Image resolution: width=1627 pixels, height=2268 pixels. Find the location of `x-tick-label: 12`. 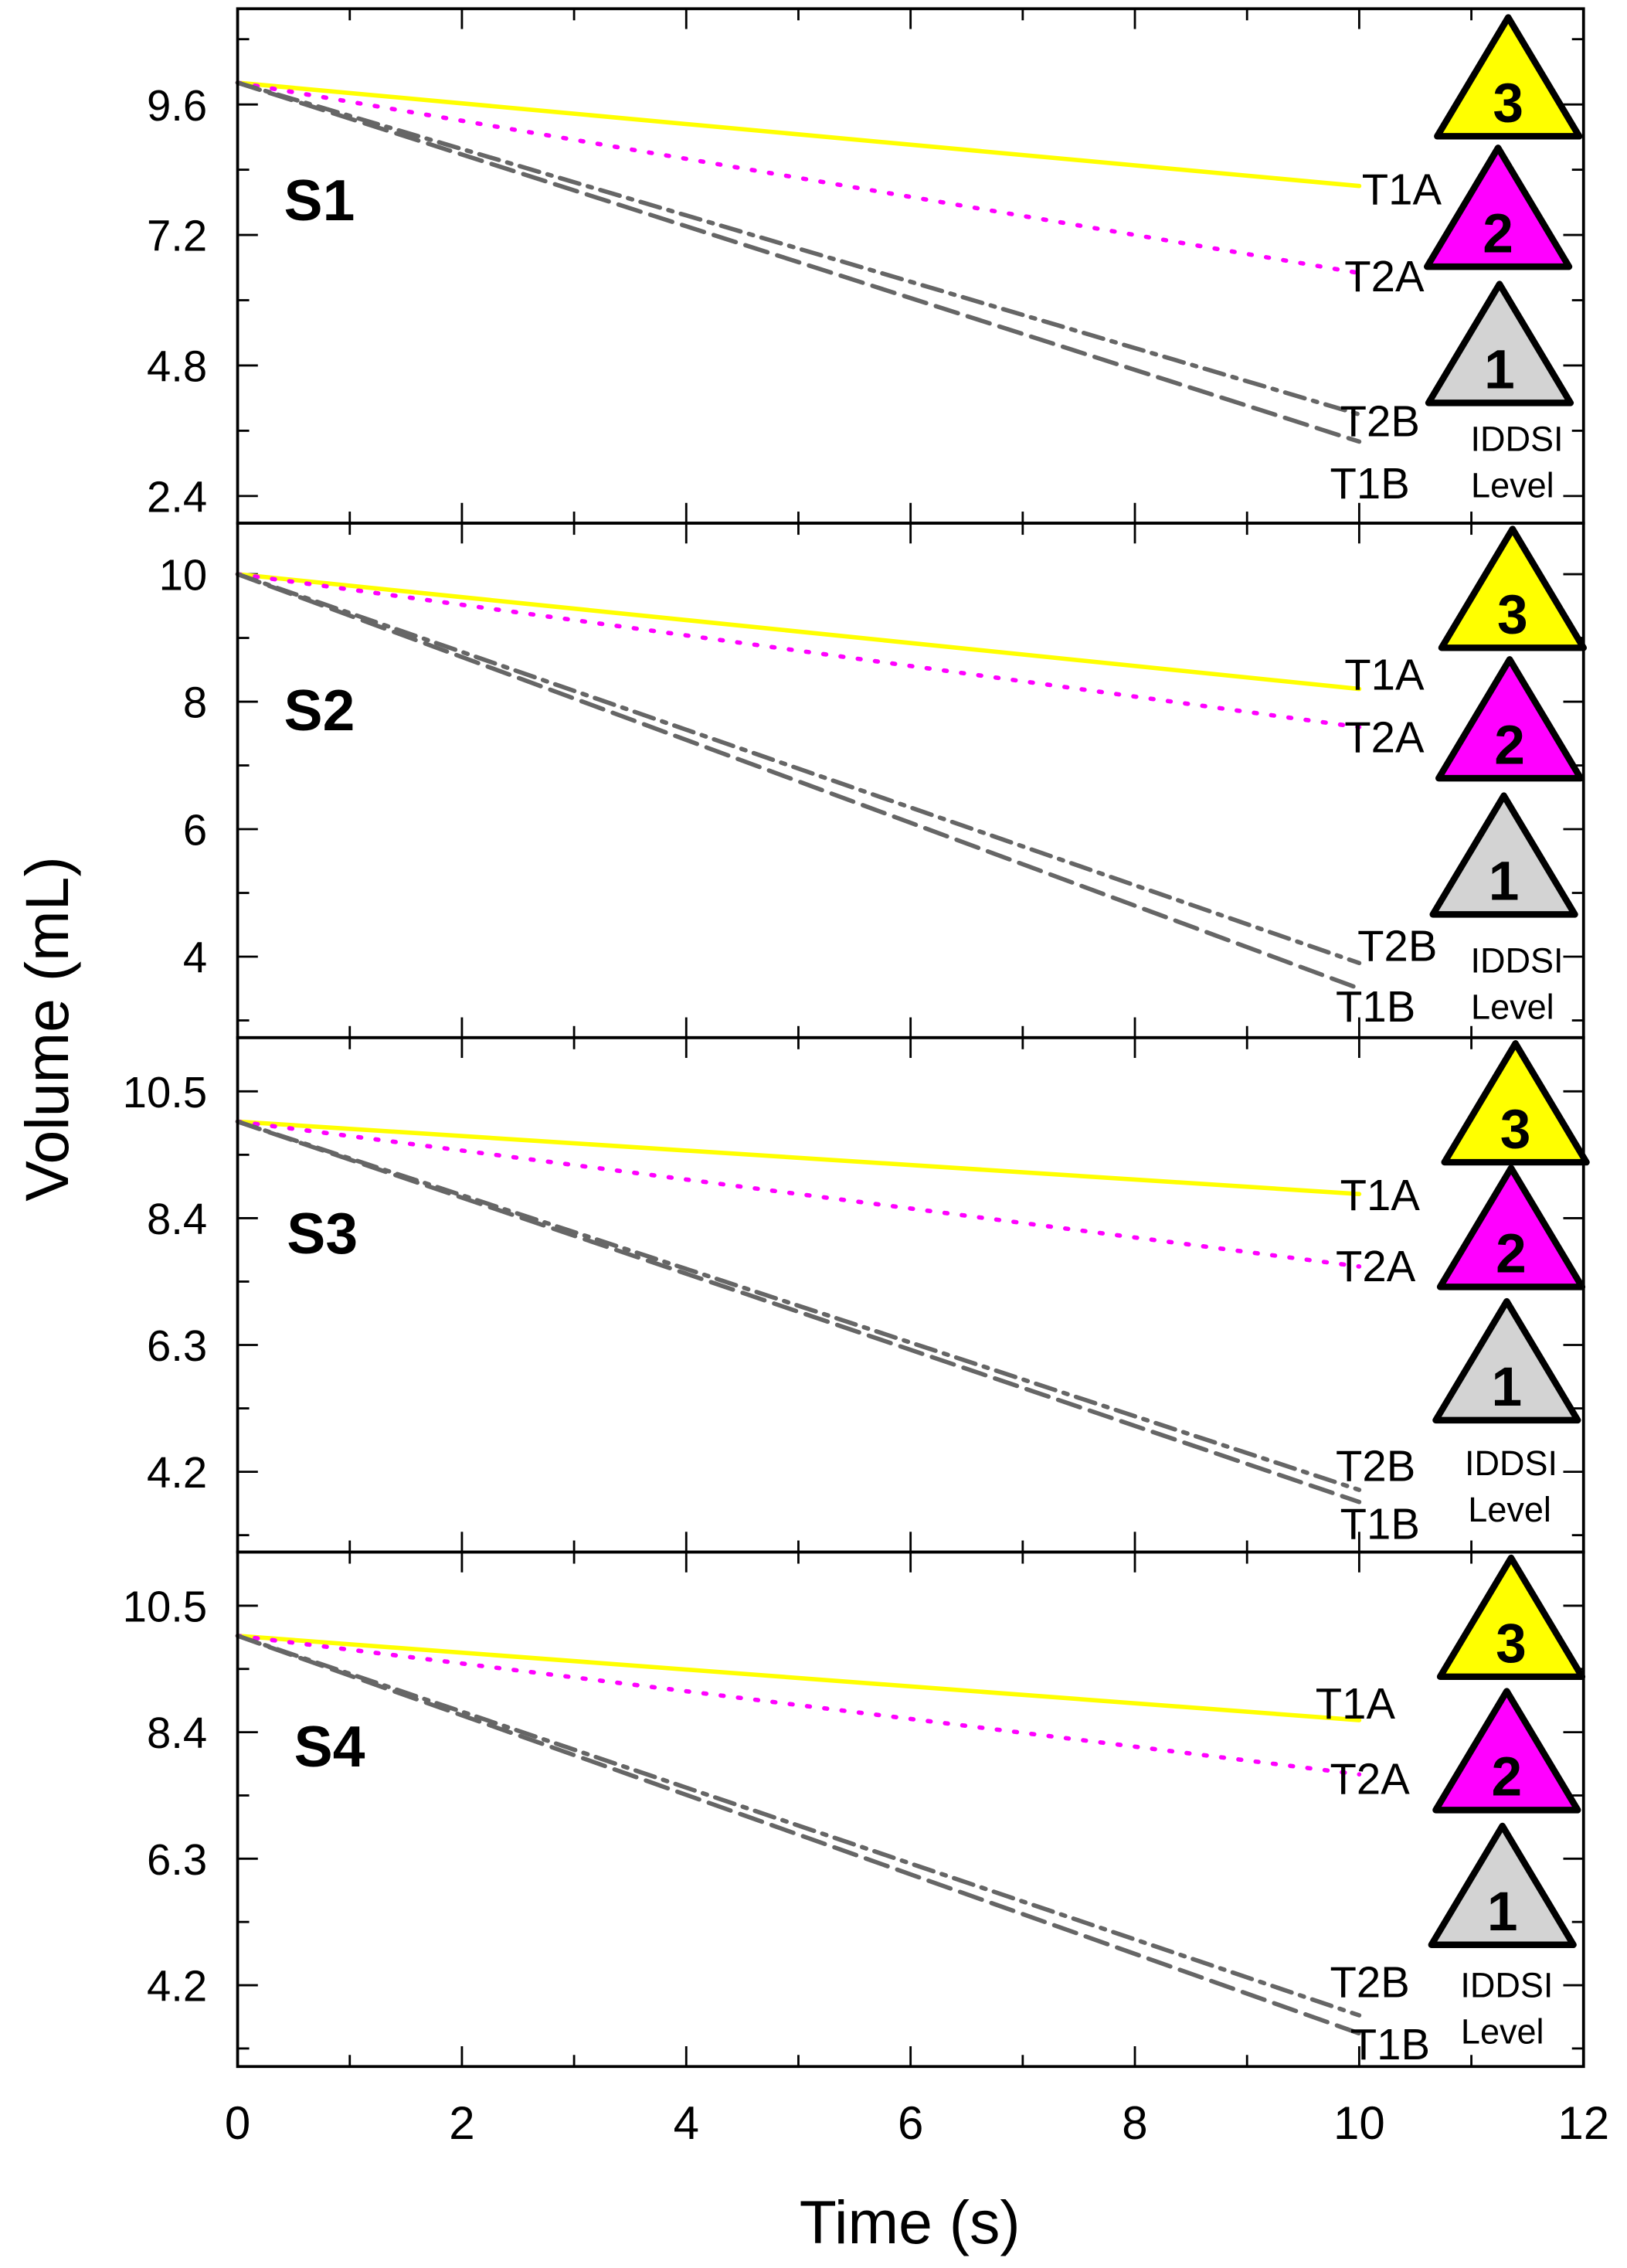

x-tick-label: 12 is located at coordinates (1583, 2123).